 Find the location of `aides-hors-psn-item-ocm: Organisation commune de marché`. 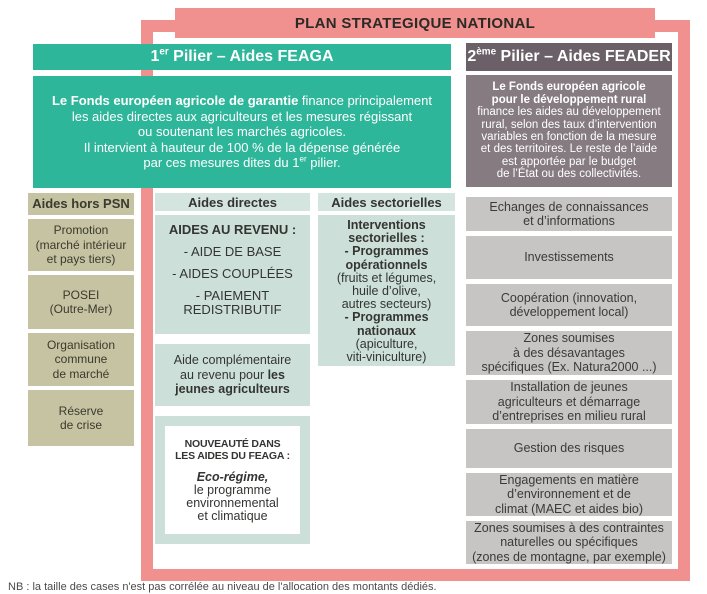

aides-hors-psn-item-ocm: Organisation commune de marché is located at coordinates (81, 359).